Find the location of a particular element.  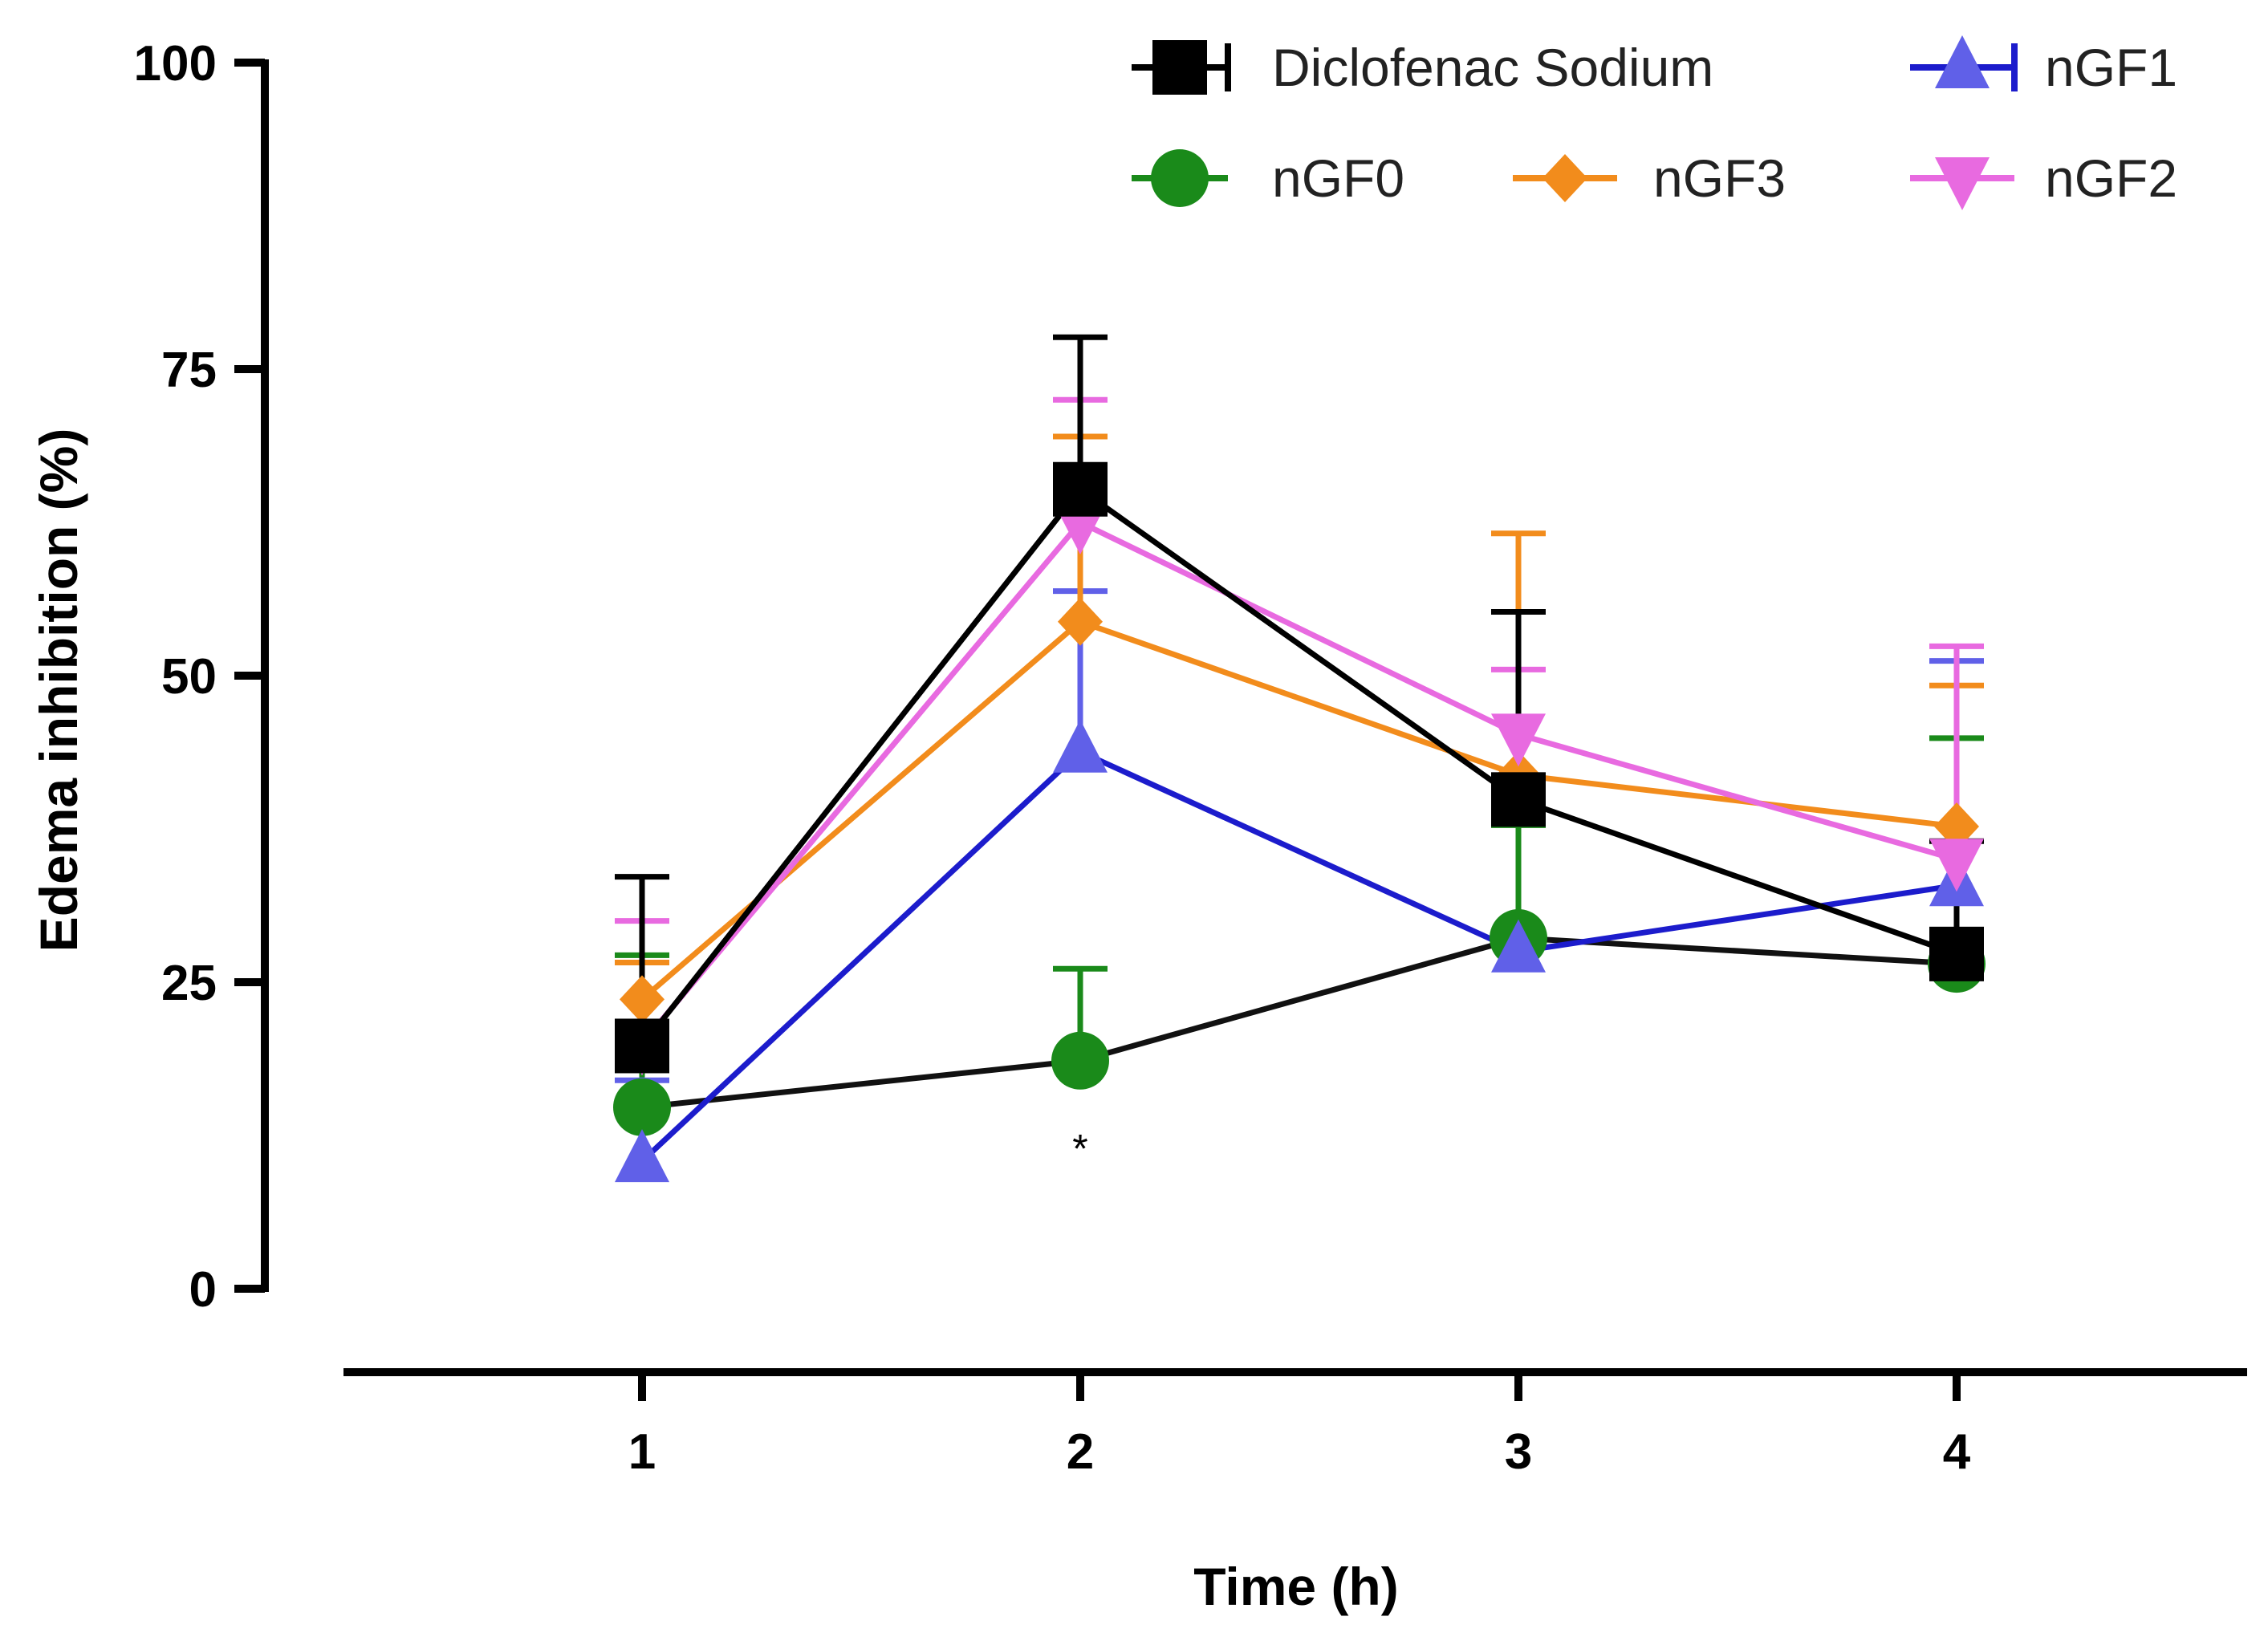

y-tick-label: 0 is located at coordinates (203, 1290).